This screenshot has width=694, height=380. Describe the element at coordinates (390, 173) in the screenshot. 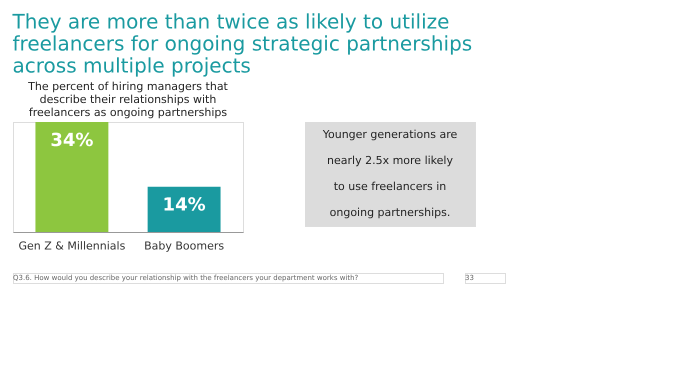

I see `text: Younger generations are nearly 2.5x more likely to use freelancers in ongoing partnerships.` at that location.